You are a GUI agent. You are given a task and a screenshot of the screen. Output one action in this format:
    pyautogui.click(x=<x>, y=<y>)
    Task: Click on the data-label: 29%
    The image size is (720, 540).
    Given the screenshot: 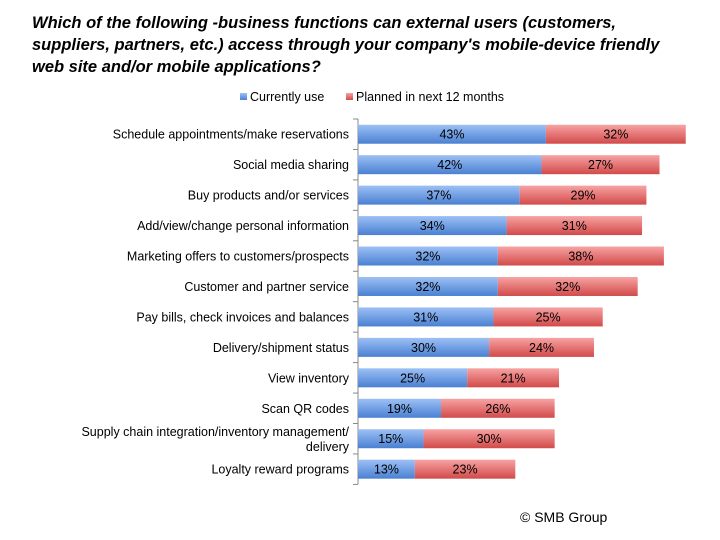 What is the action you would take?
    pyautogui.click(x=583, y=196)
    